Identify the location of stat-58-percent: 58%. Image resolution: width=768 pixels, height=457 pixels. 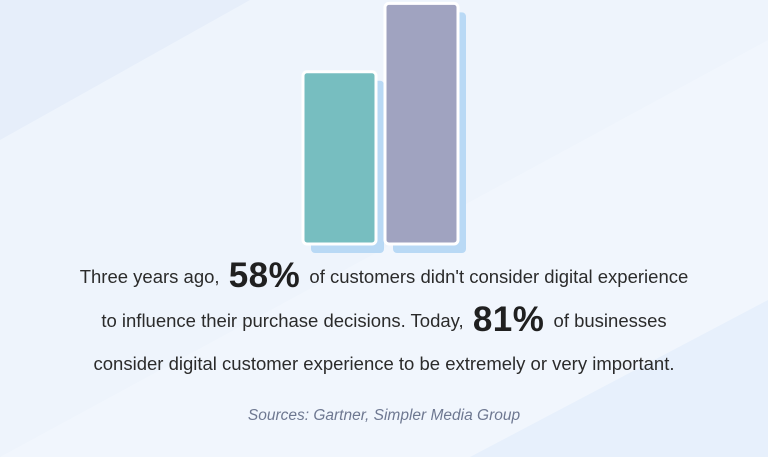
(264, 275).